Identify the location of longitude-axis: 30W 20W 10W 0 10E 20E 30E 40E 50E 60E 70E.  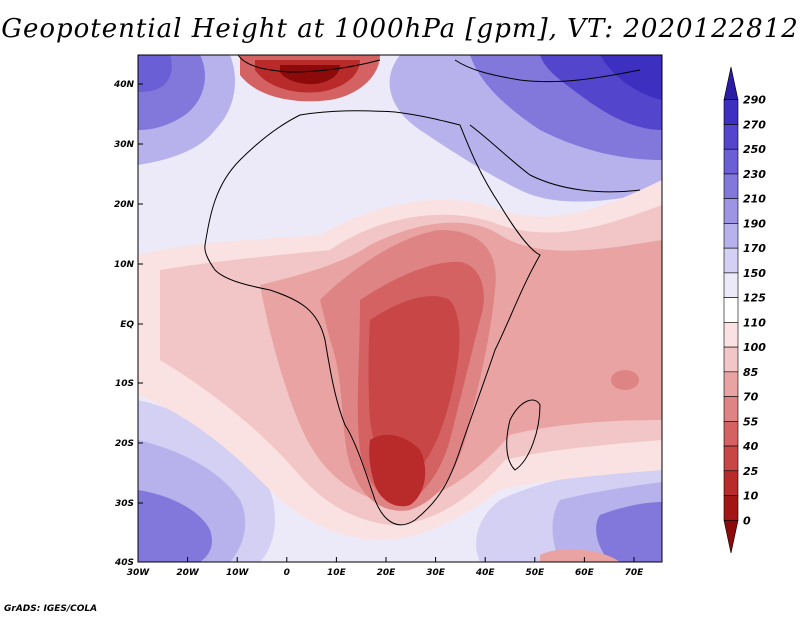
(385, 567).